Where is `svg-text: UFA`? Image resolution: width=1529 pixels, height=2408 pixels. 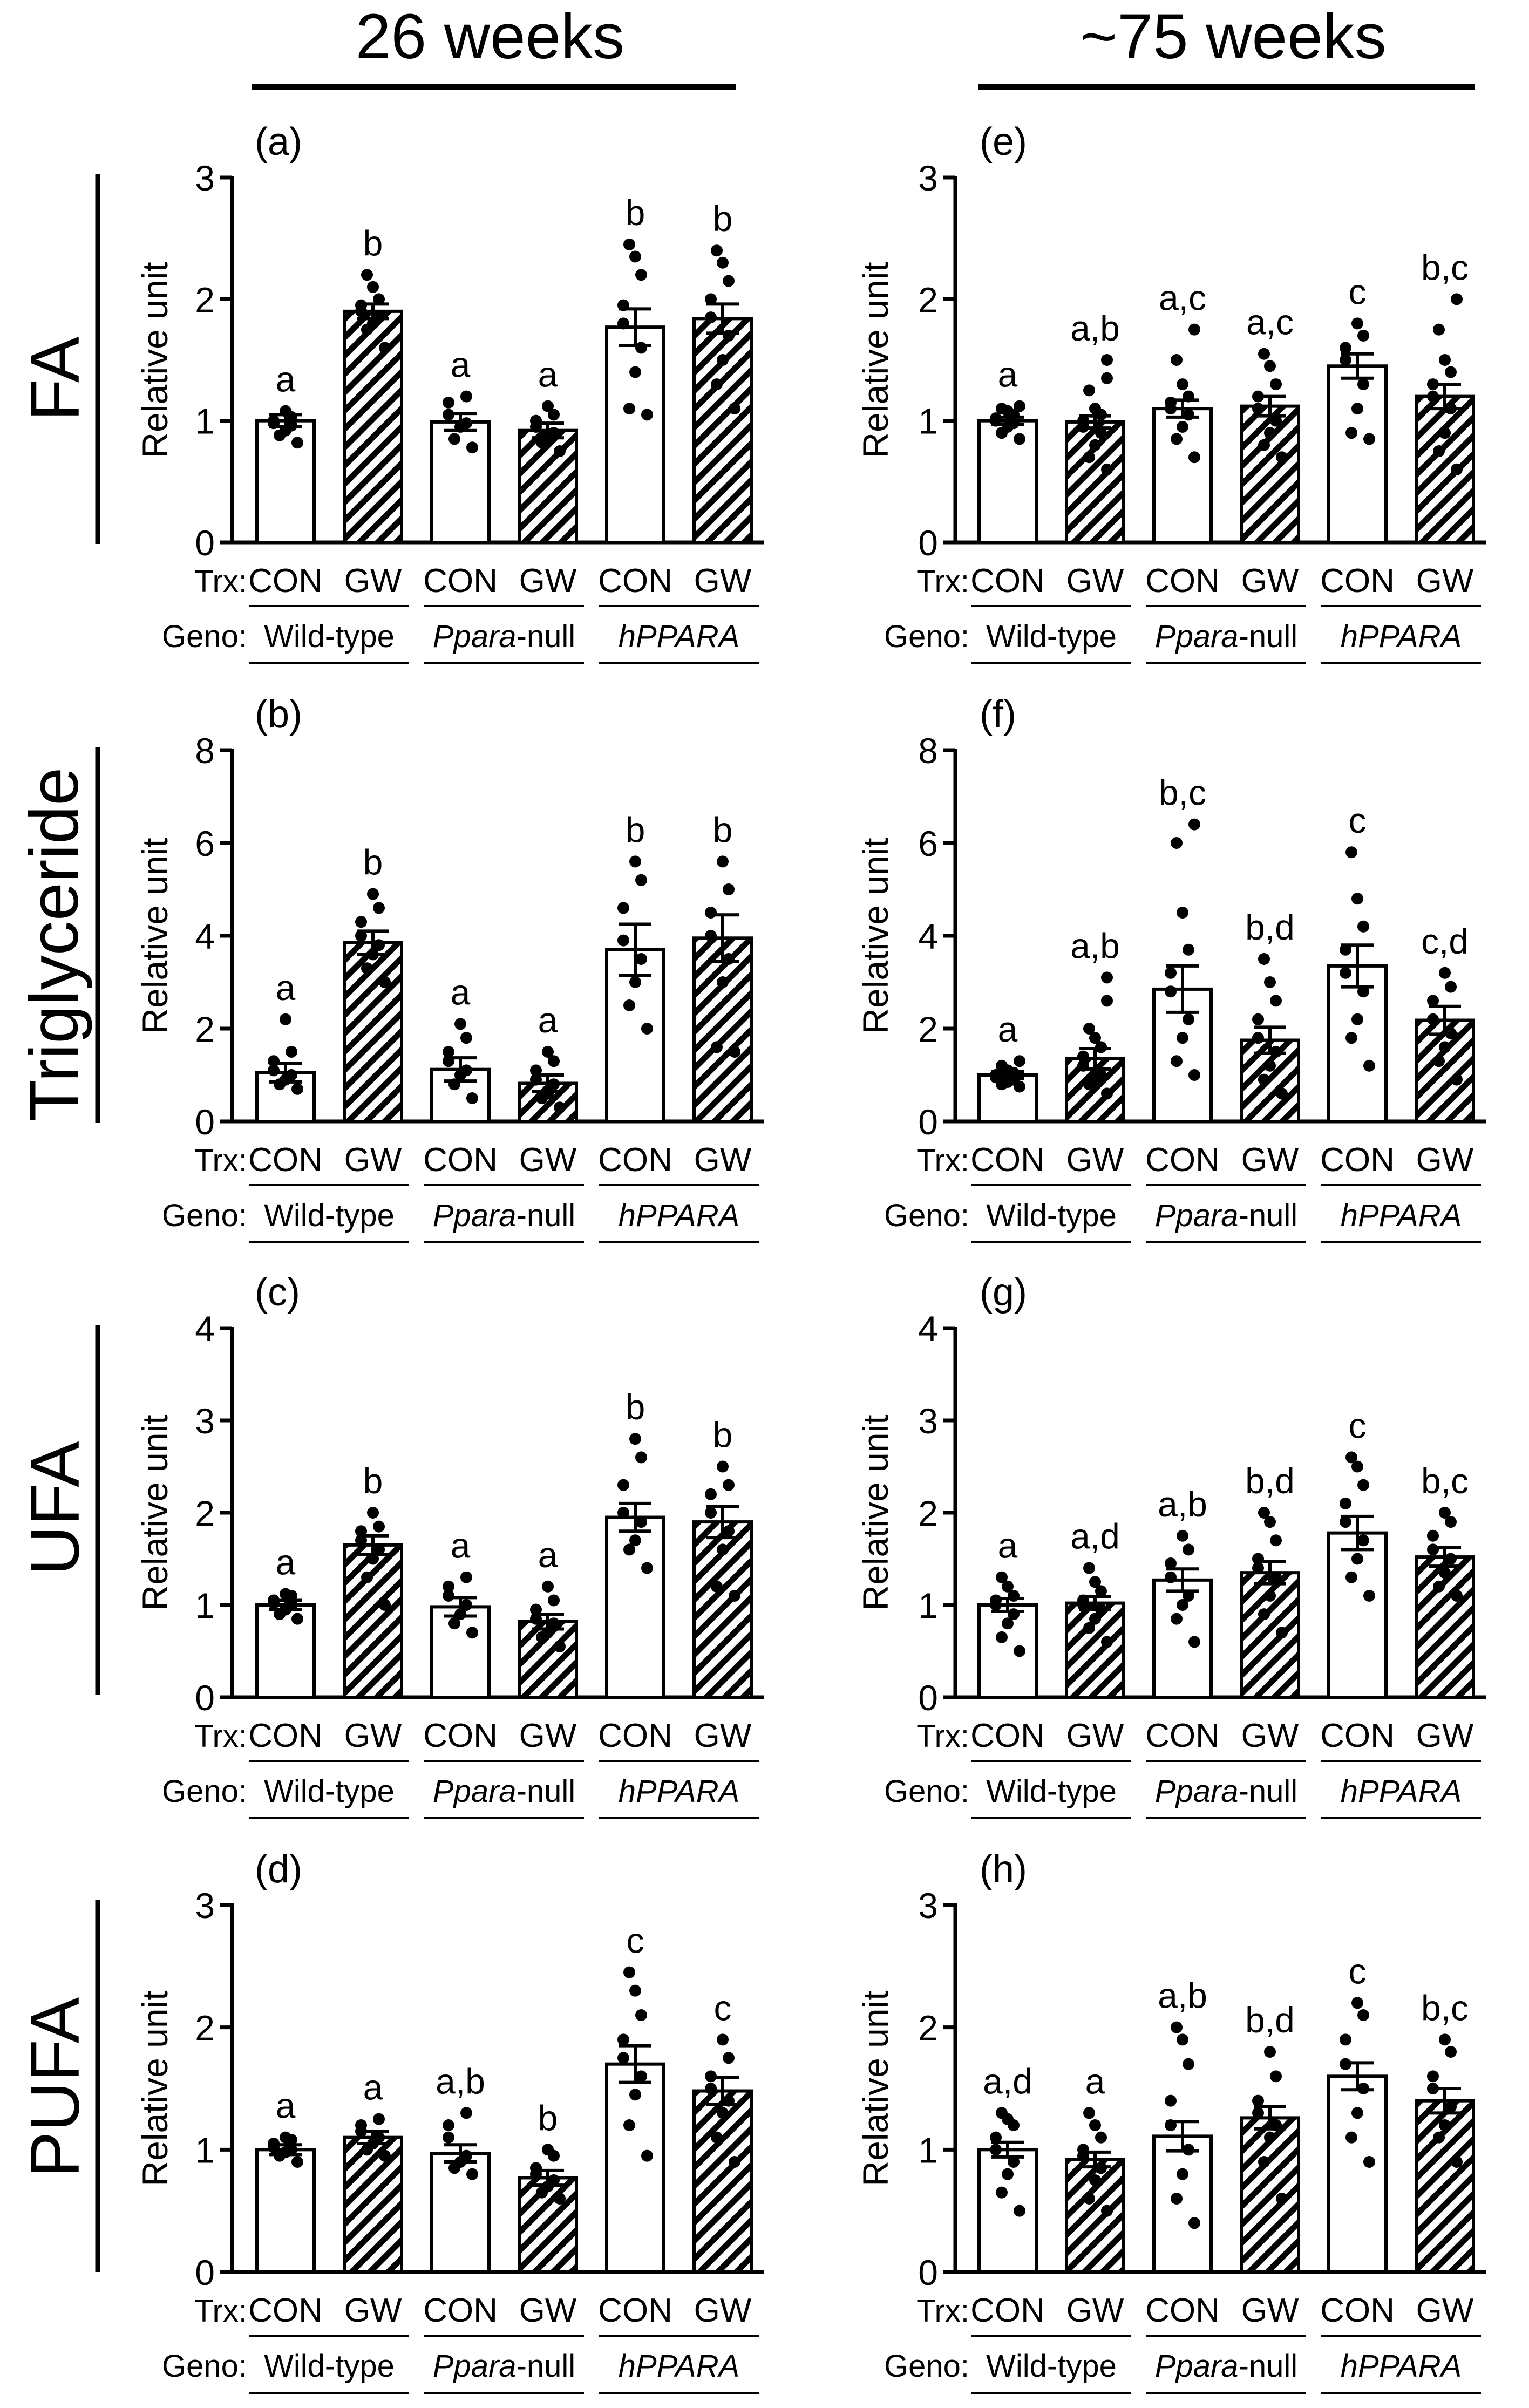
svg-text: UFA is located at coordinates (55, 1509).